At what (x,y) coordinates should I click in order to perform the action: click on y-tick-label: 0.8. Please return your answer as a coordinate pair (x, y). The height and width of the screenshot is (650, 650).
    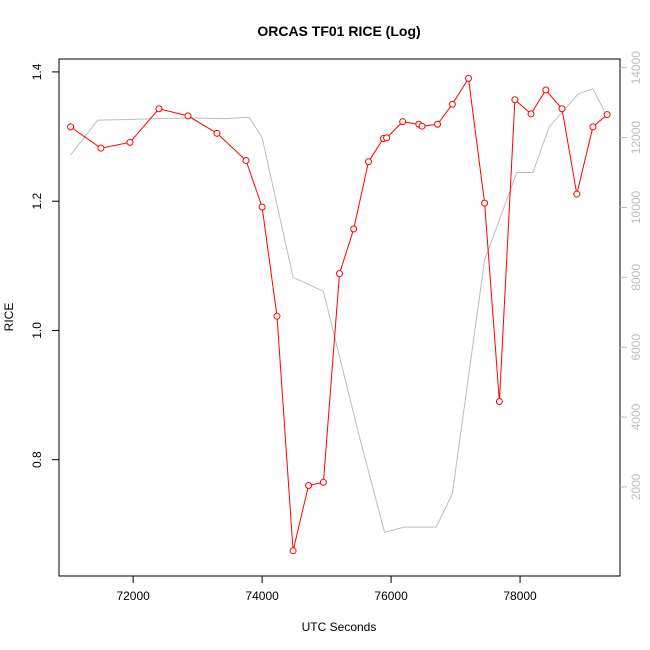
    Looking at the image, I should click on (37, 459).